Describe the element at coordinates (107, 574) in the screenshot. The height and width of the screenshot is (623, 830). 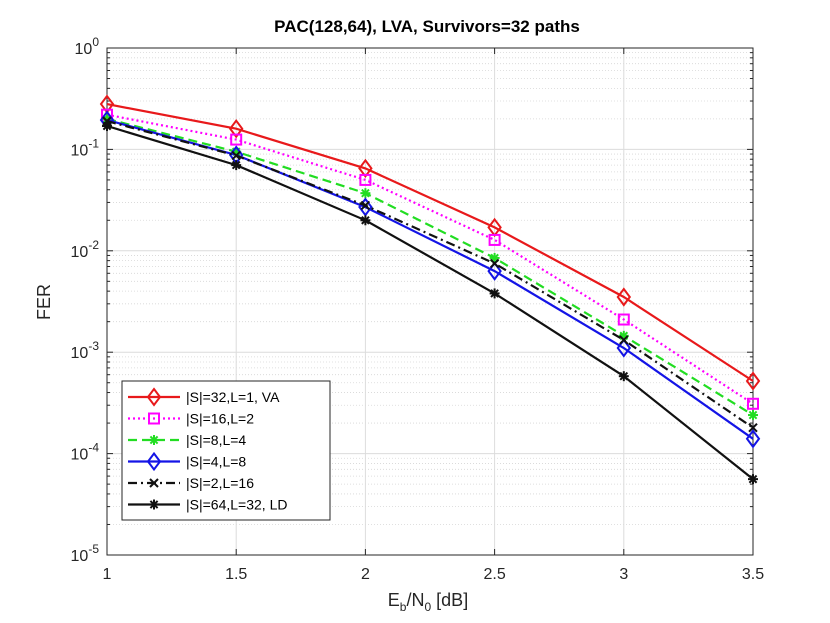
I see `x-tick-label: 1` at that location.